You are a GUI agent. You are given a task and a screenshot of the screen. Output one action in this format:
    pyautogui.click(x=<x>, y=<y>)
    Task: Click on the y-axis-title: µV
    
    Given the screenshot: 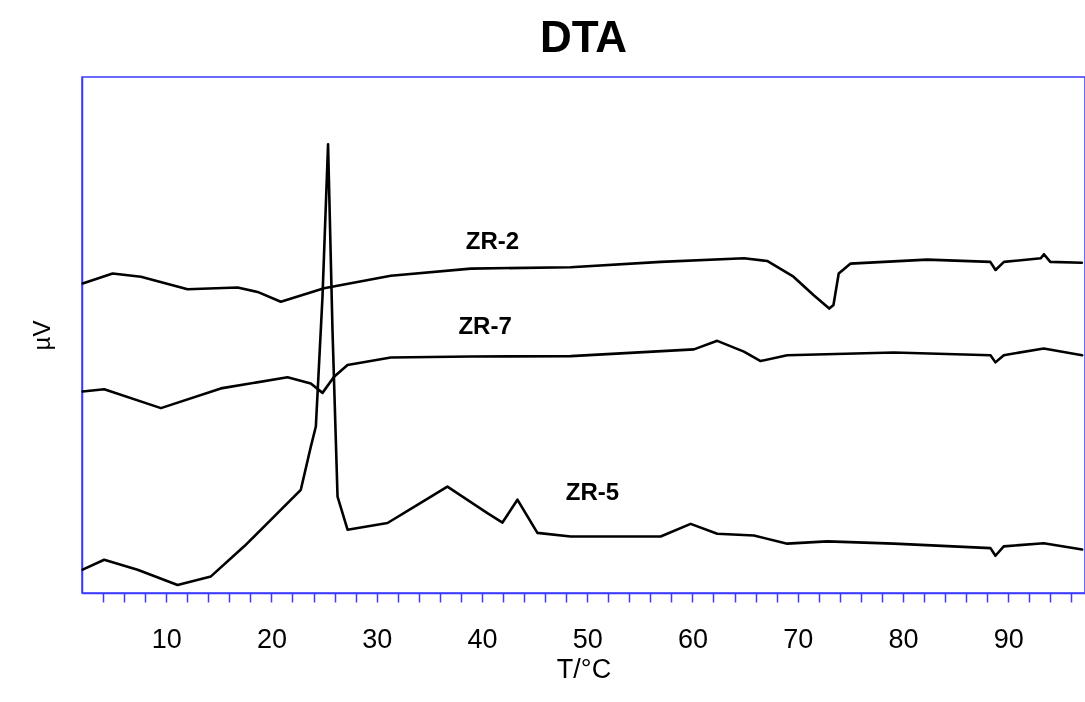 What is the action you would take?
    pyautogui.click(x=41, y=335)
    